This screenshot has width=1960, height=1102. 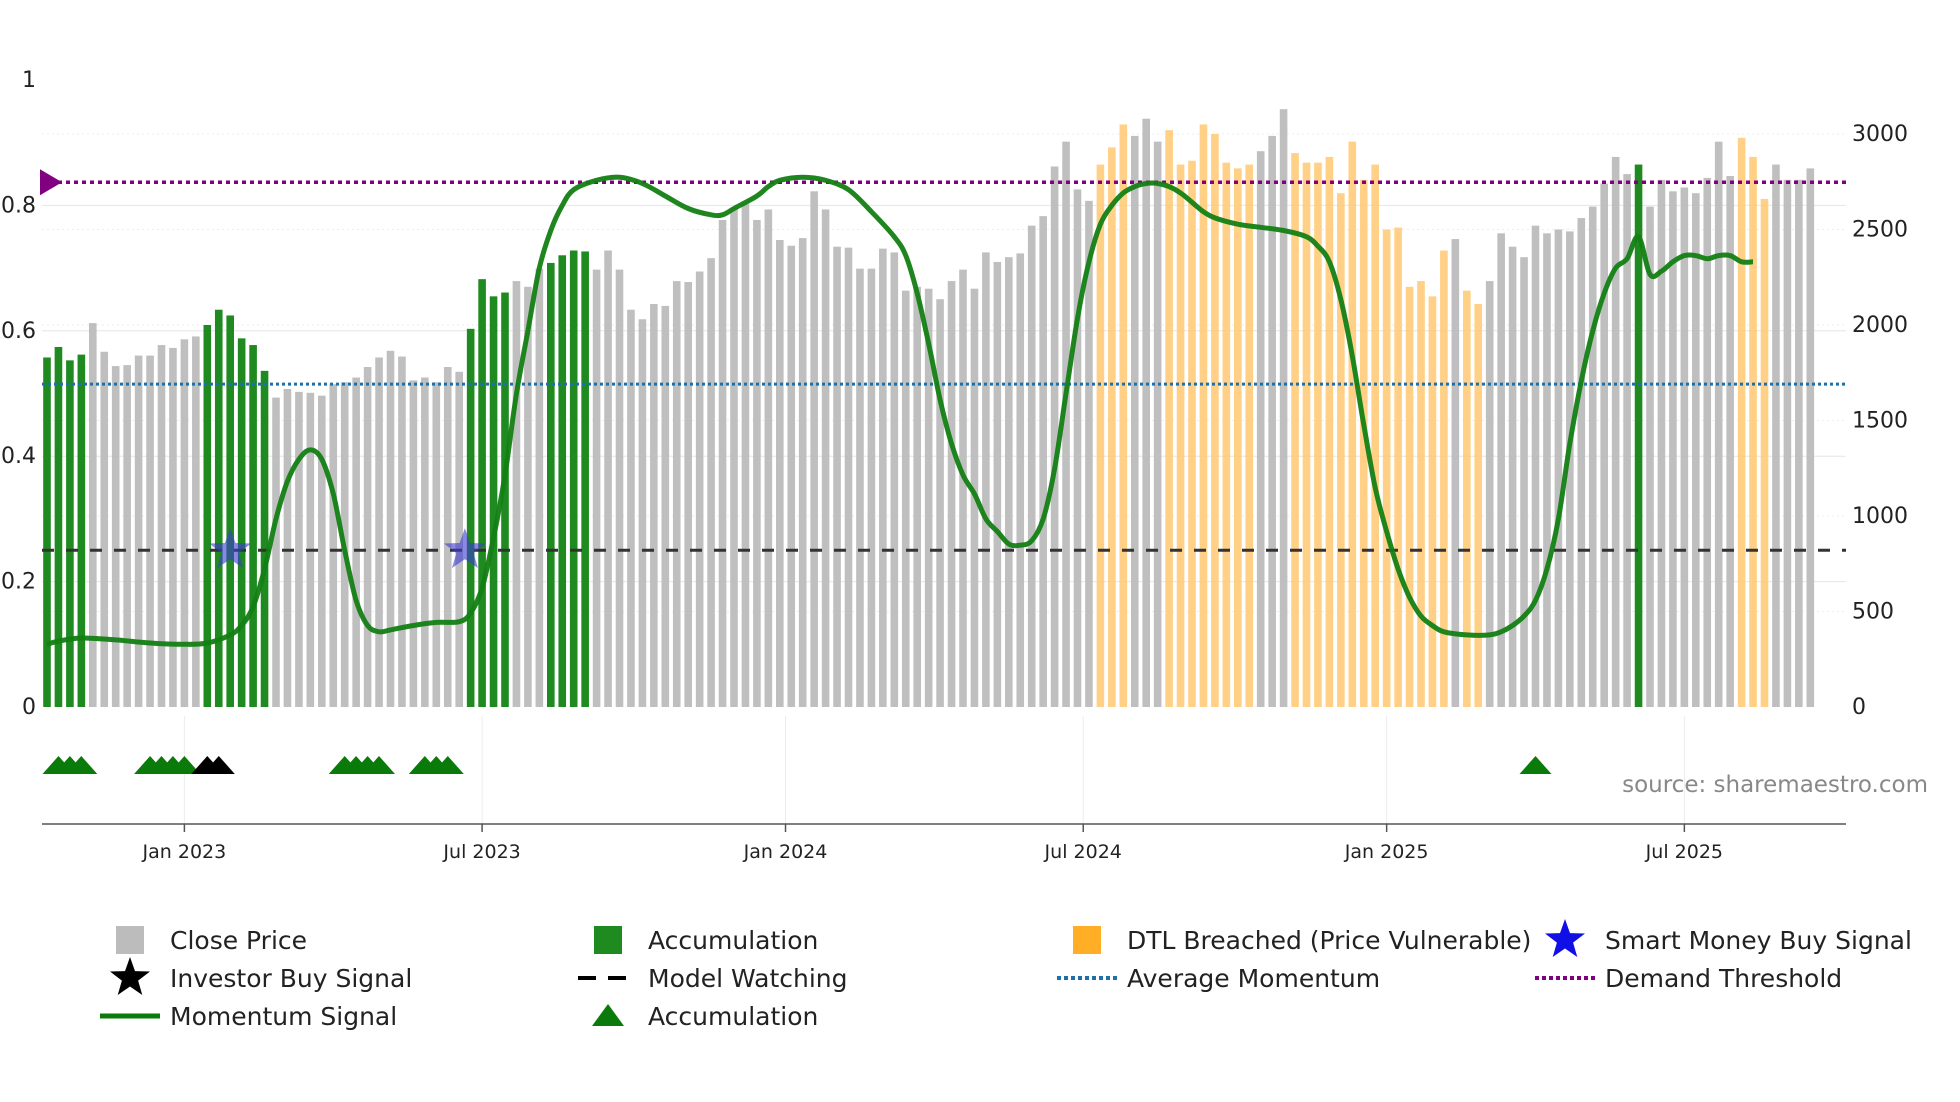 I want to click on legend-orange-square-icon, so click(x=1087, y=940).